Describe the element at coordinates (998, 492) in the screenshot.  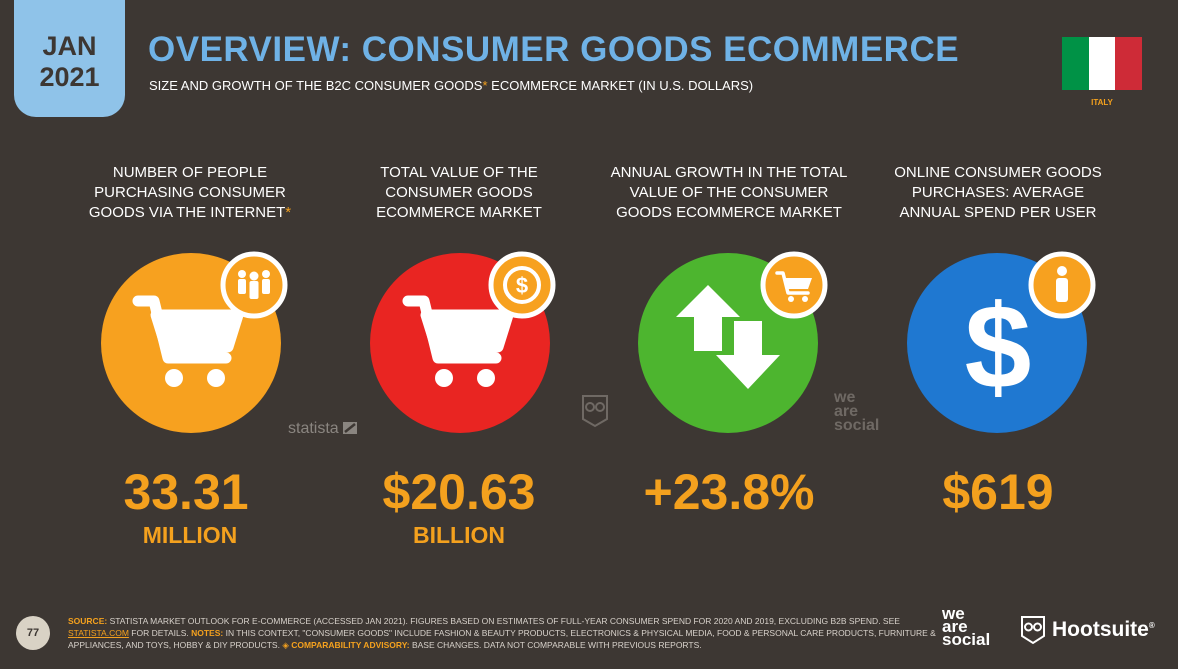
I see `kpi-value-spend: $619` at that location.